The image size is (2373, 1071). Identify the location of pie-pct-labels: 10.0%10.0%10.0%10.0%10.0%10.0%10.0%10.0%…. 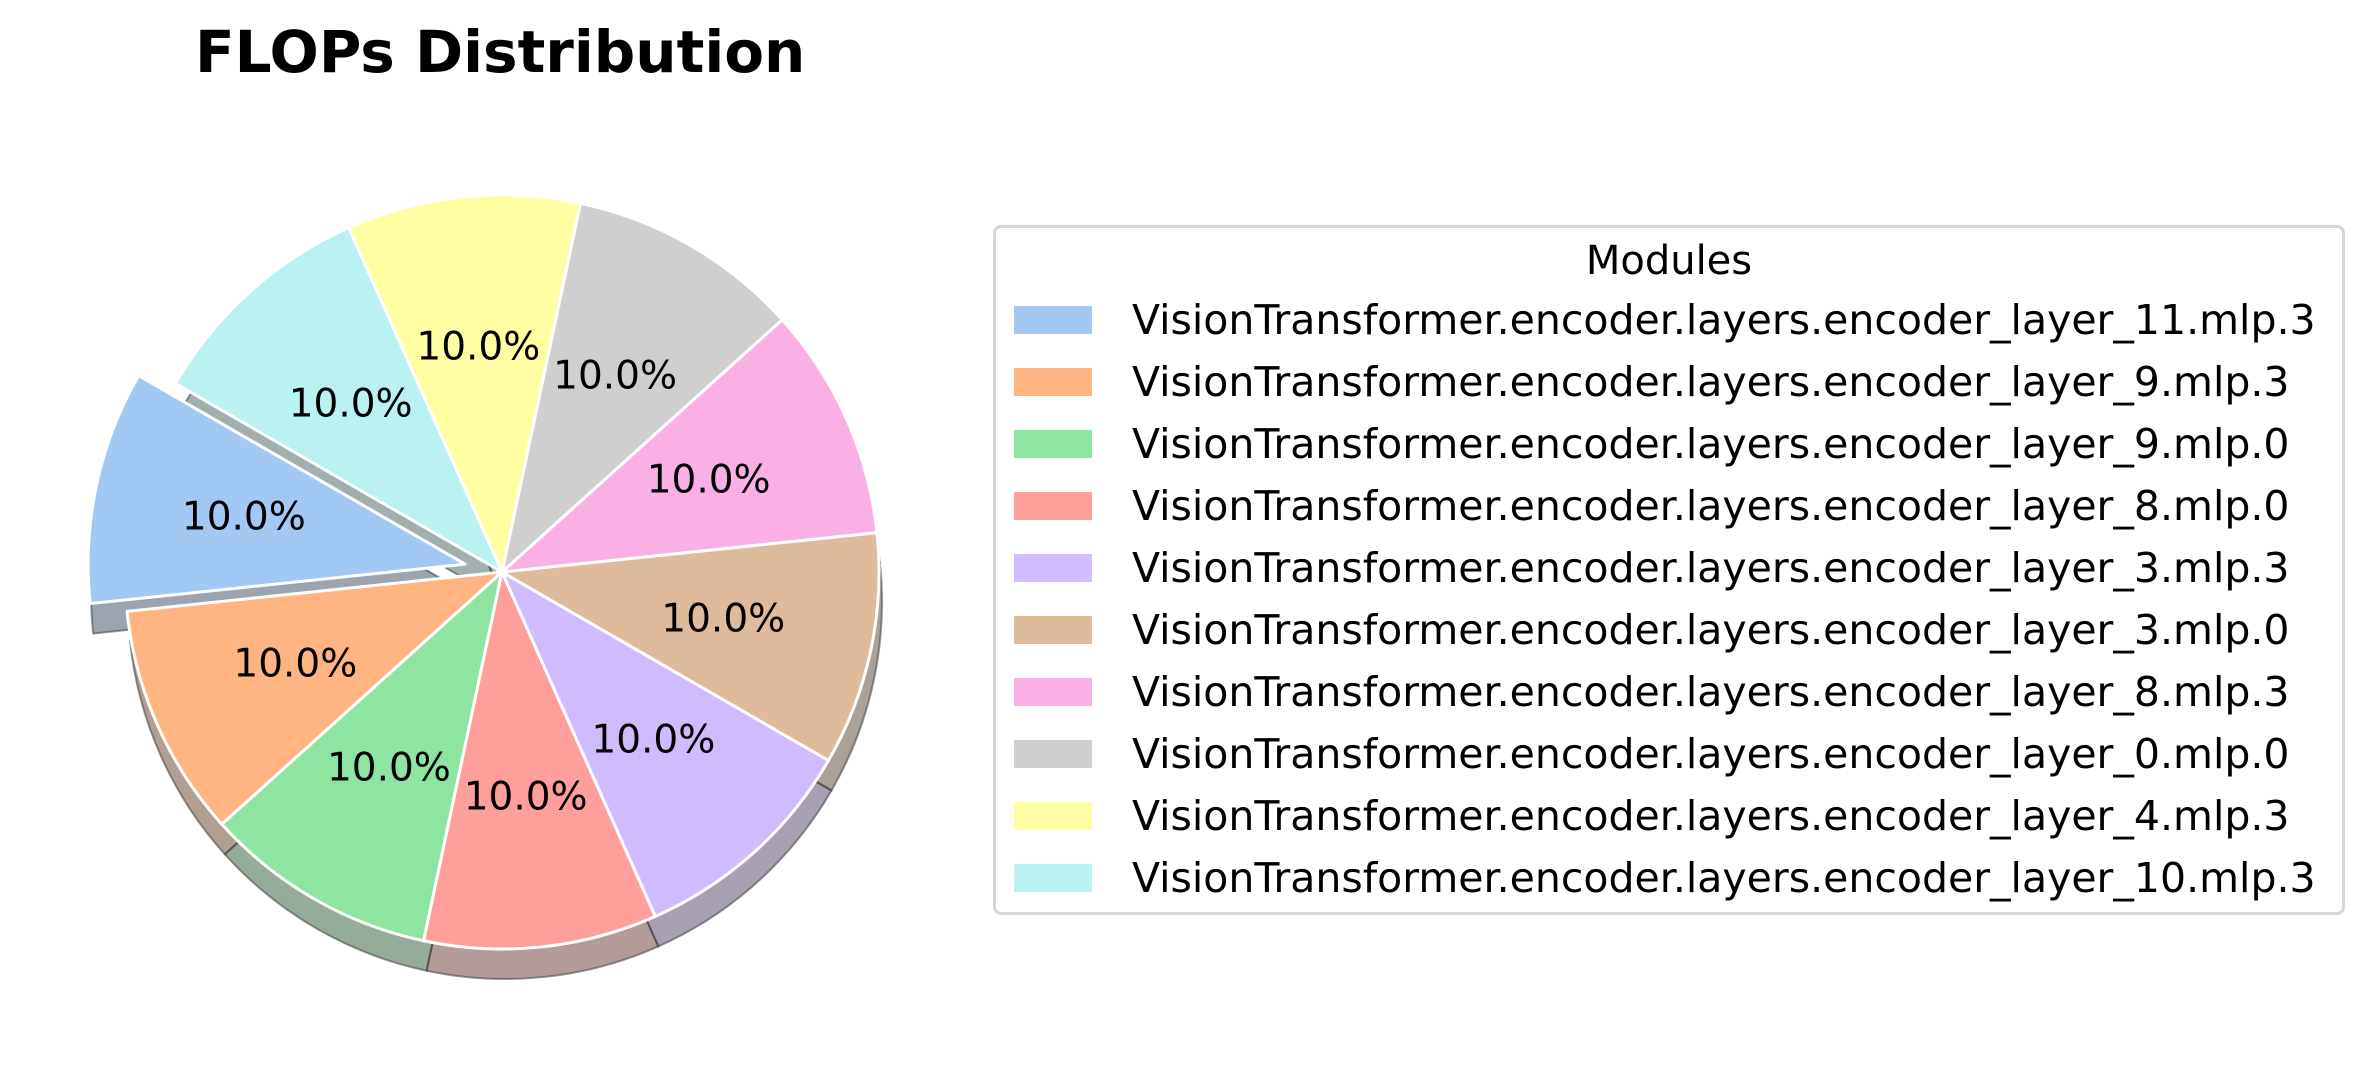
(483, 572).